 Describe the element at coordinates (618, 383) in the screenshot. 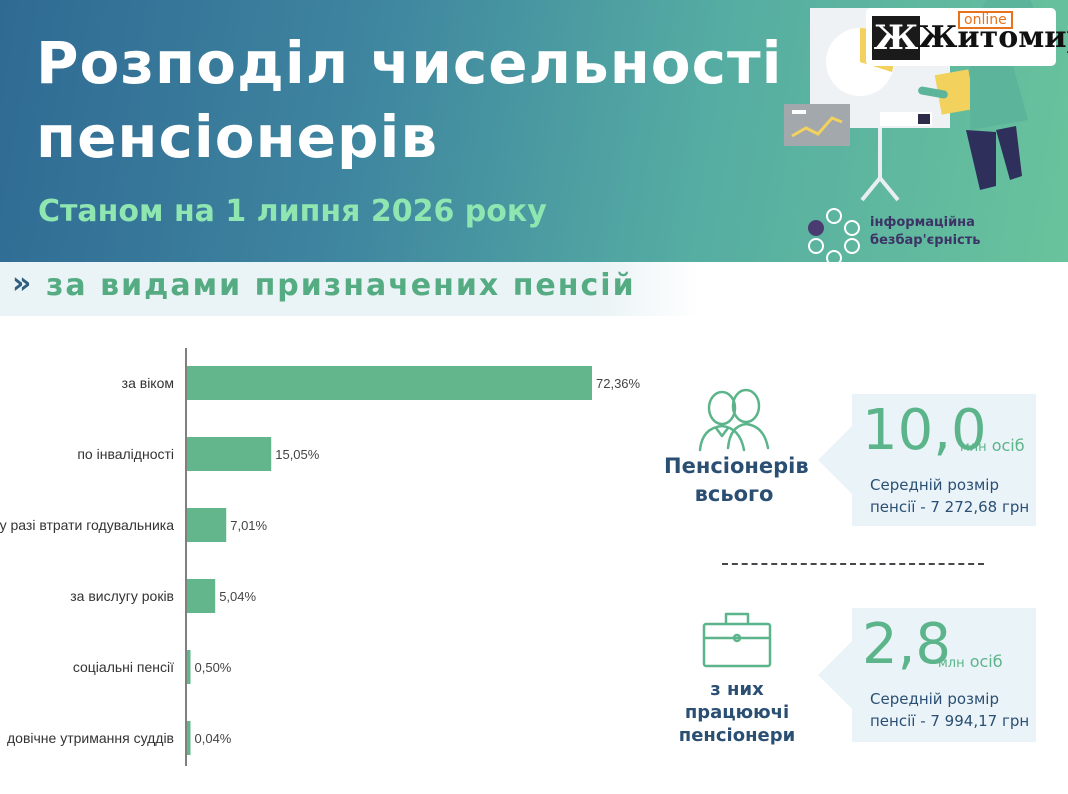

I see `value-label: 72,36%` at that location.